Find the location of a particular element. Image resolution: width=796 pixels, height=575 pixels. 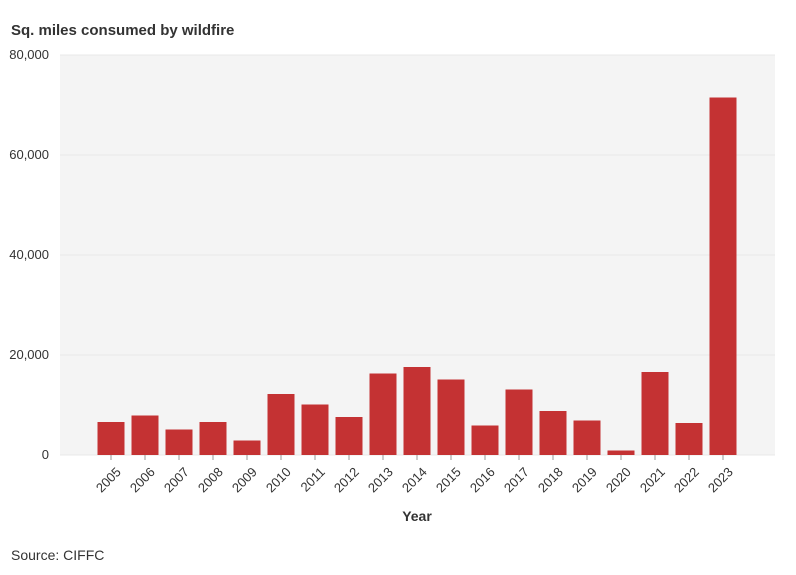

bar-2016 is located at coordinates (485, 440).